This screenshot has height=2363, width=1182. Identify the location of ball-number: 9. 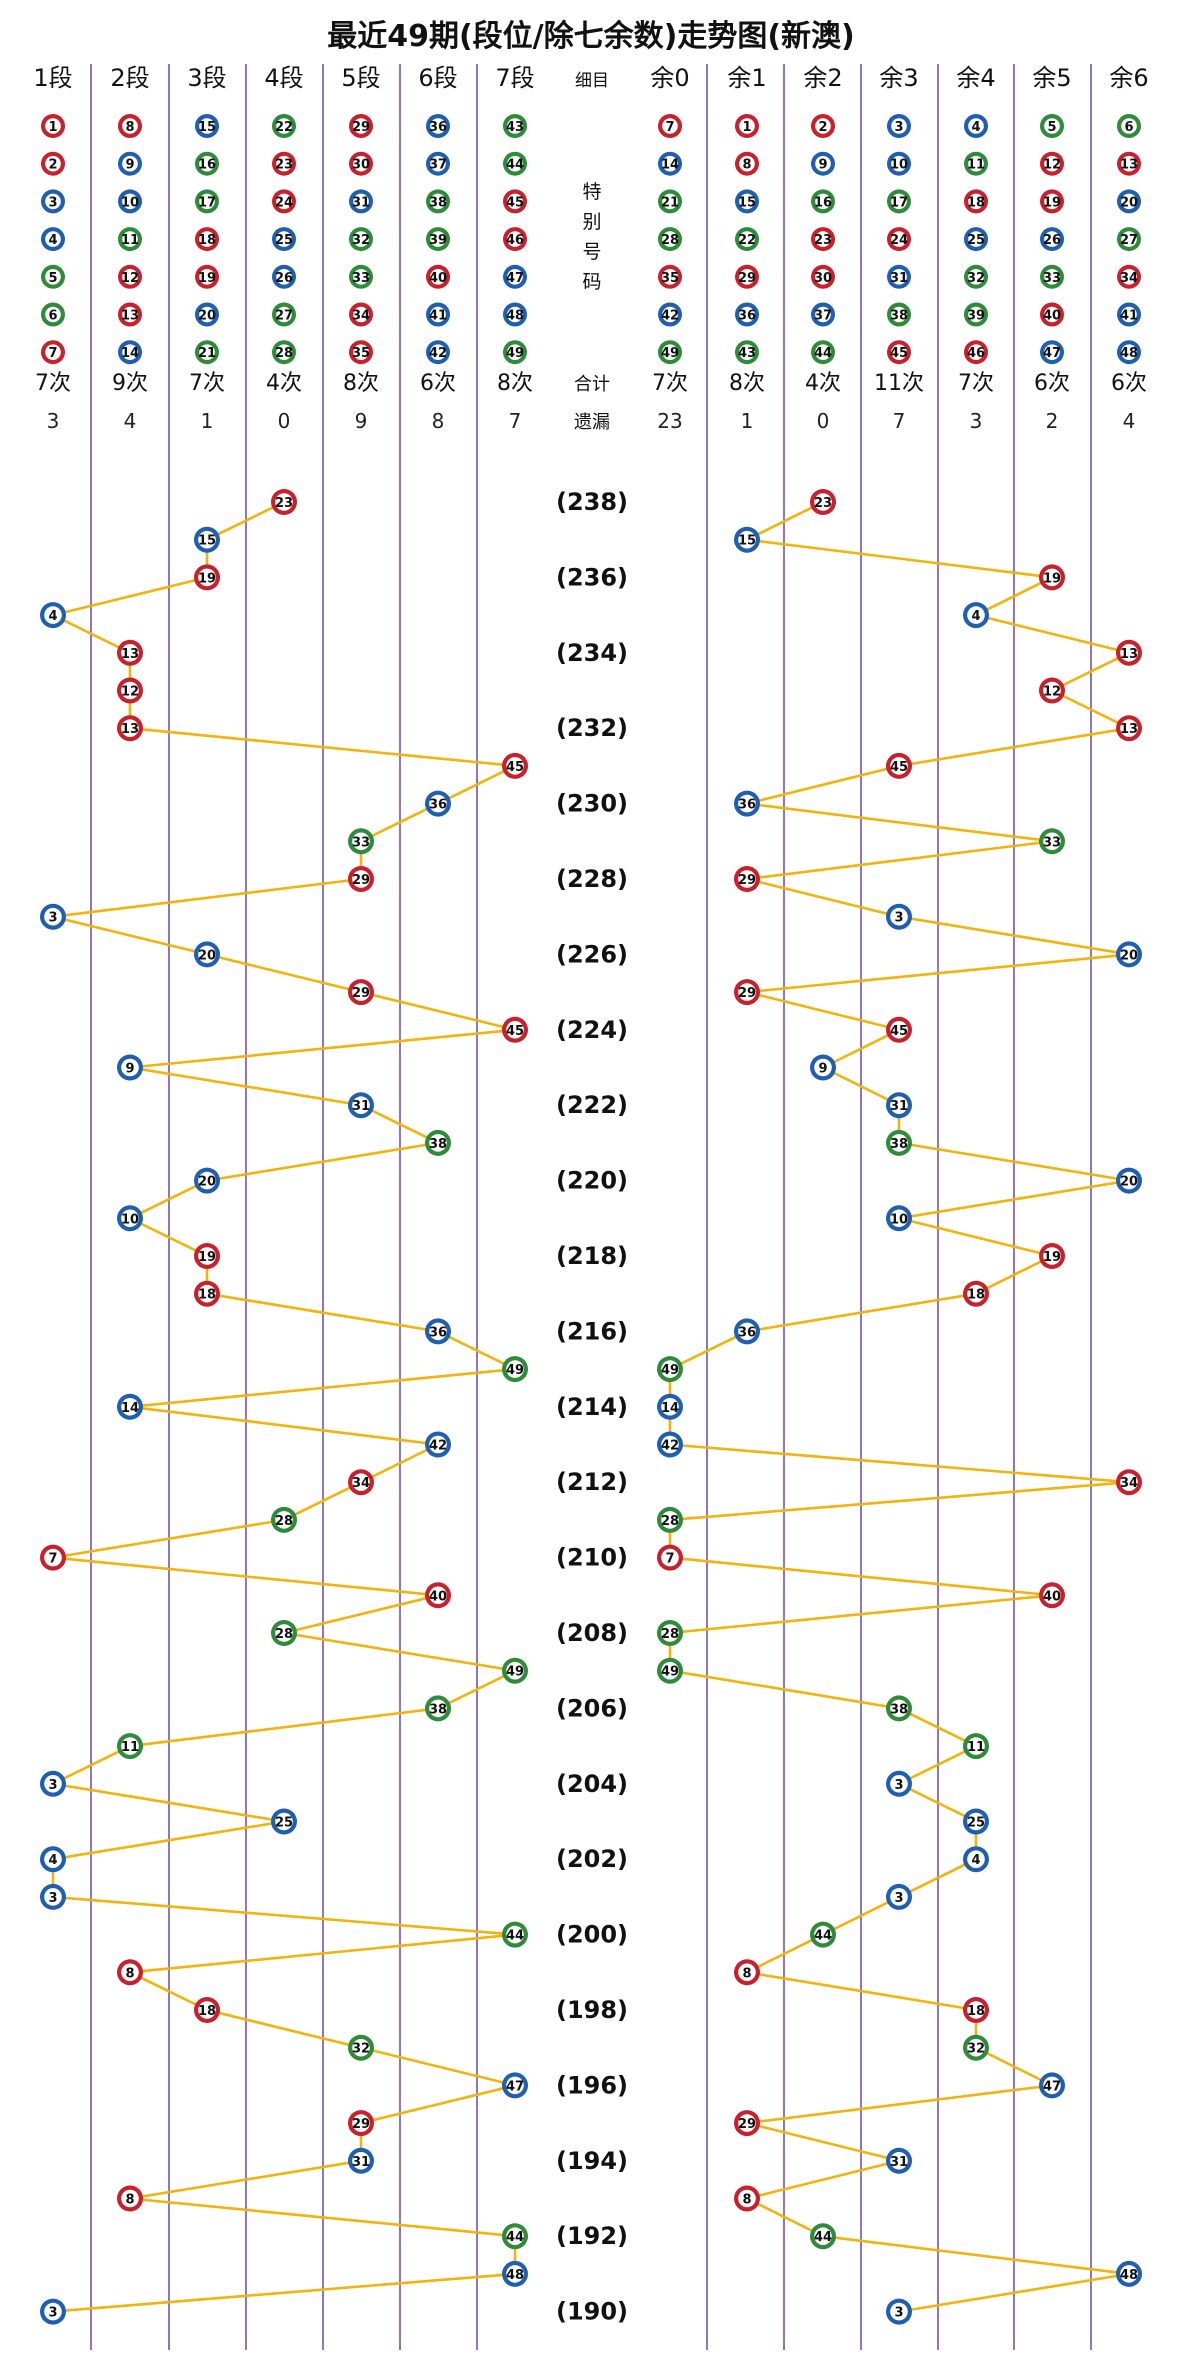
(822, 1069).